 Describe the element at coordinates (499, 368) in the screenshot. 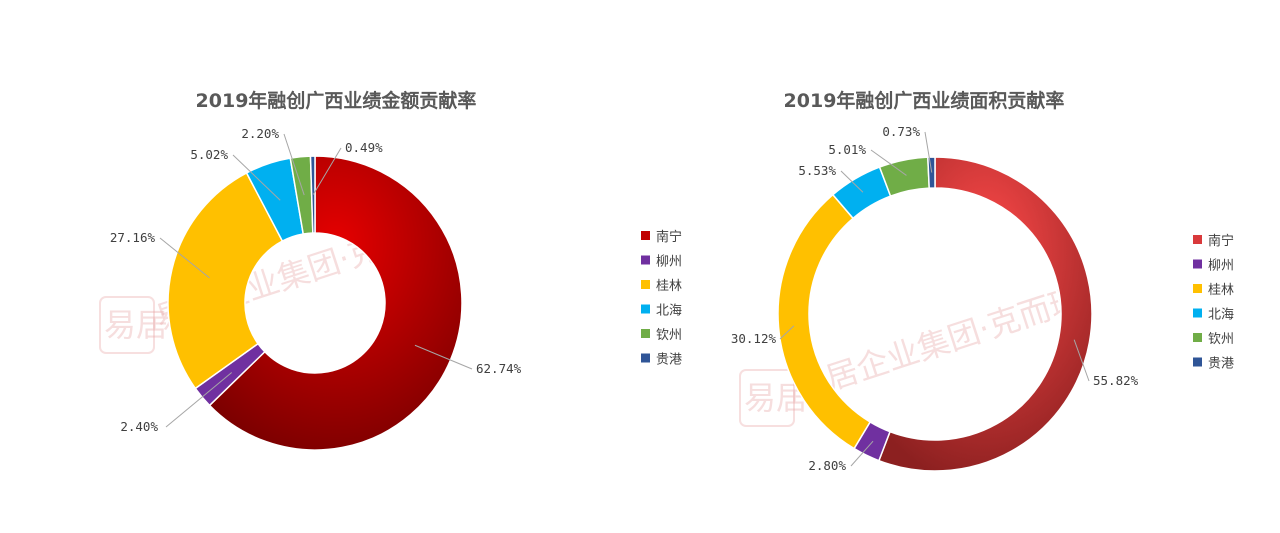

I see `data-label-nanning: 62.74%` at that location.